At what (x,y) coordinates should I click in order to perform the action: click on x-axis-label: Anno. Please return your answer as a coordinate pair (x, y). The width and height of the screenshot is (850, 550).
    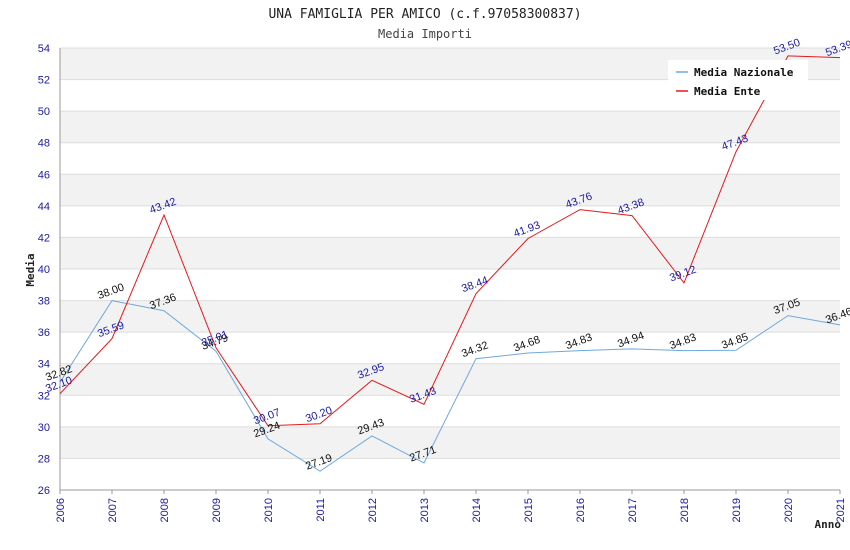
    Looking at the image, I should click on (828, 524).